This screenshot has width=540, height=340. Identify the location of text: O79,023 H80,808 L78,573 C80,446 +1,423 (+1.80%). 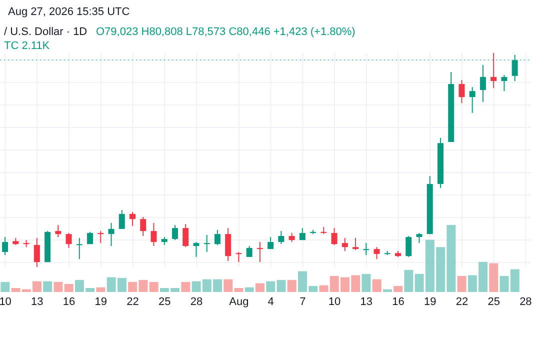
(226, 32).